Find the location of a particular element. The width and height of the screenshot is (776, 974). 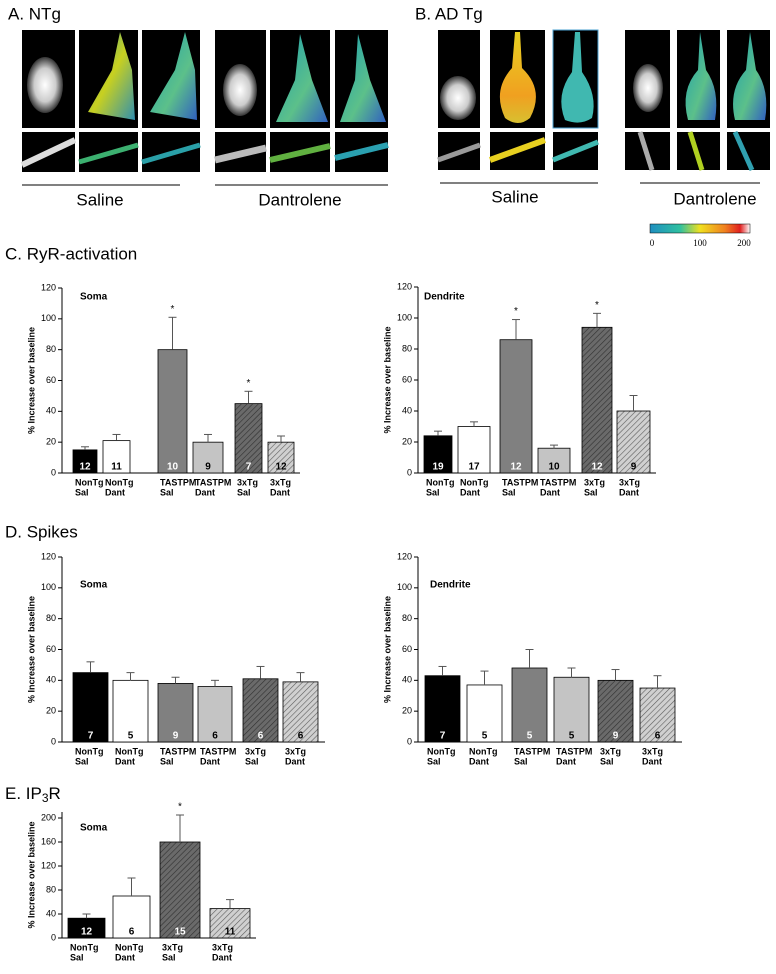

n-label: 19 is located at coordinates (438, 467).